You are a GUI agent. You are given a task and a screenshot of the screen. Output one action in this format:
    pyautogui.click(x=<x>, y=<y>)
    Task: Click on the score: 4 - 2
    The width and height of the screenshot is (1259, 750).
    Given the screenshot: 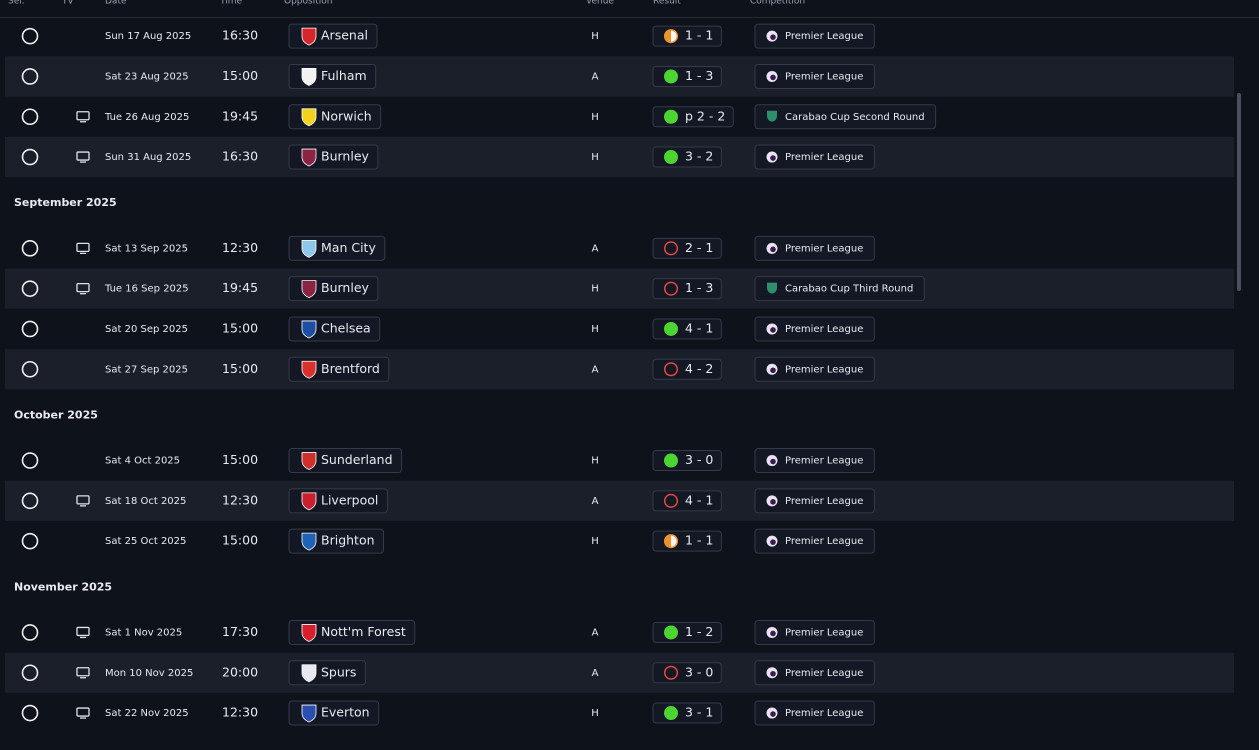 What is the action you would take?
    pyautogui.click(x=699, y=368)
    